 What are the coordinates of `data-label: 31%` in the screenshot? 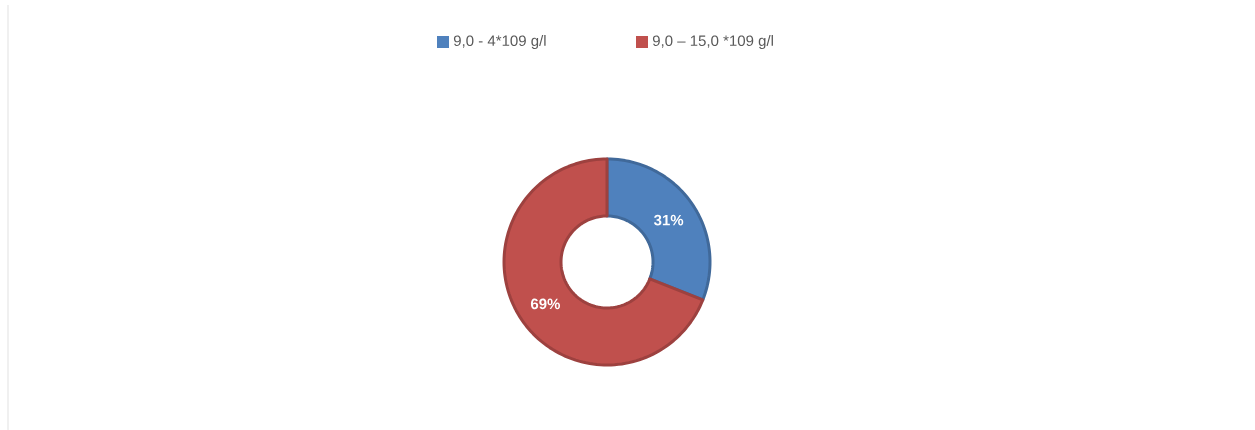 It's located at (668, 220).